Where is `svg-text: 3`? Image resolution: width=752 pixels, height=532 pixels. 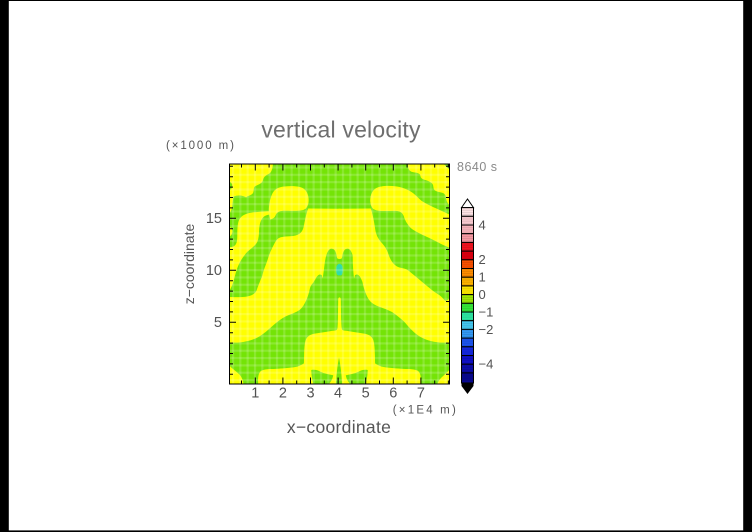
svg-text: 3 is located at coordinates (310, 393).